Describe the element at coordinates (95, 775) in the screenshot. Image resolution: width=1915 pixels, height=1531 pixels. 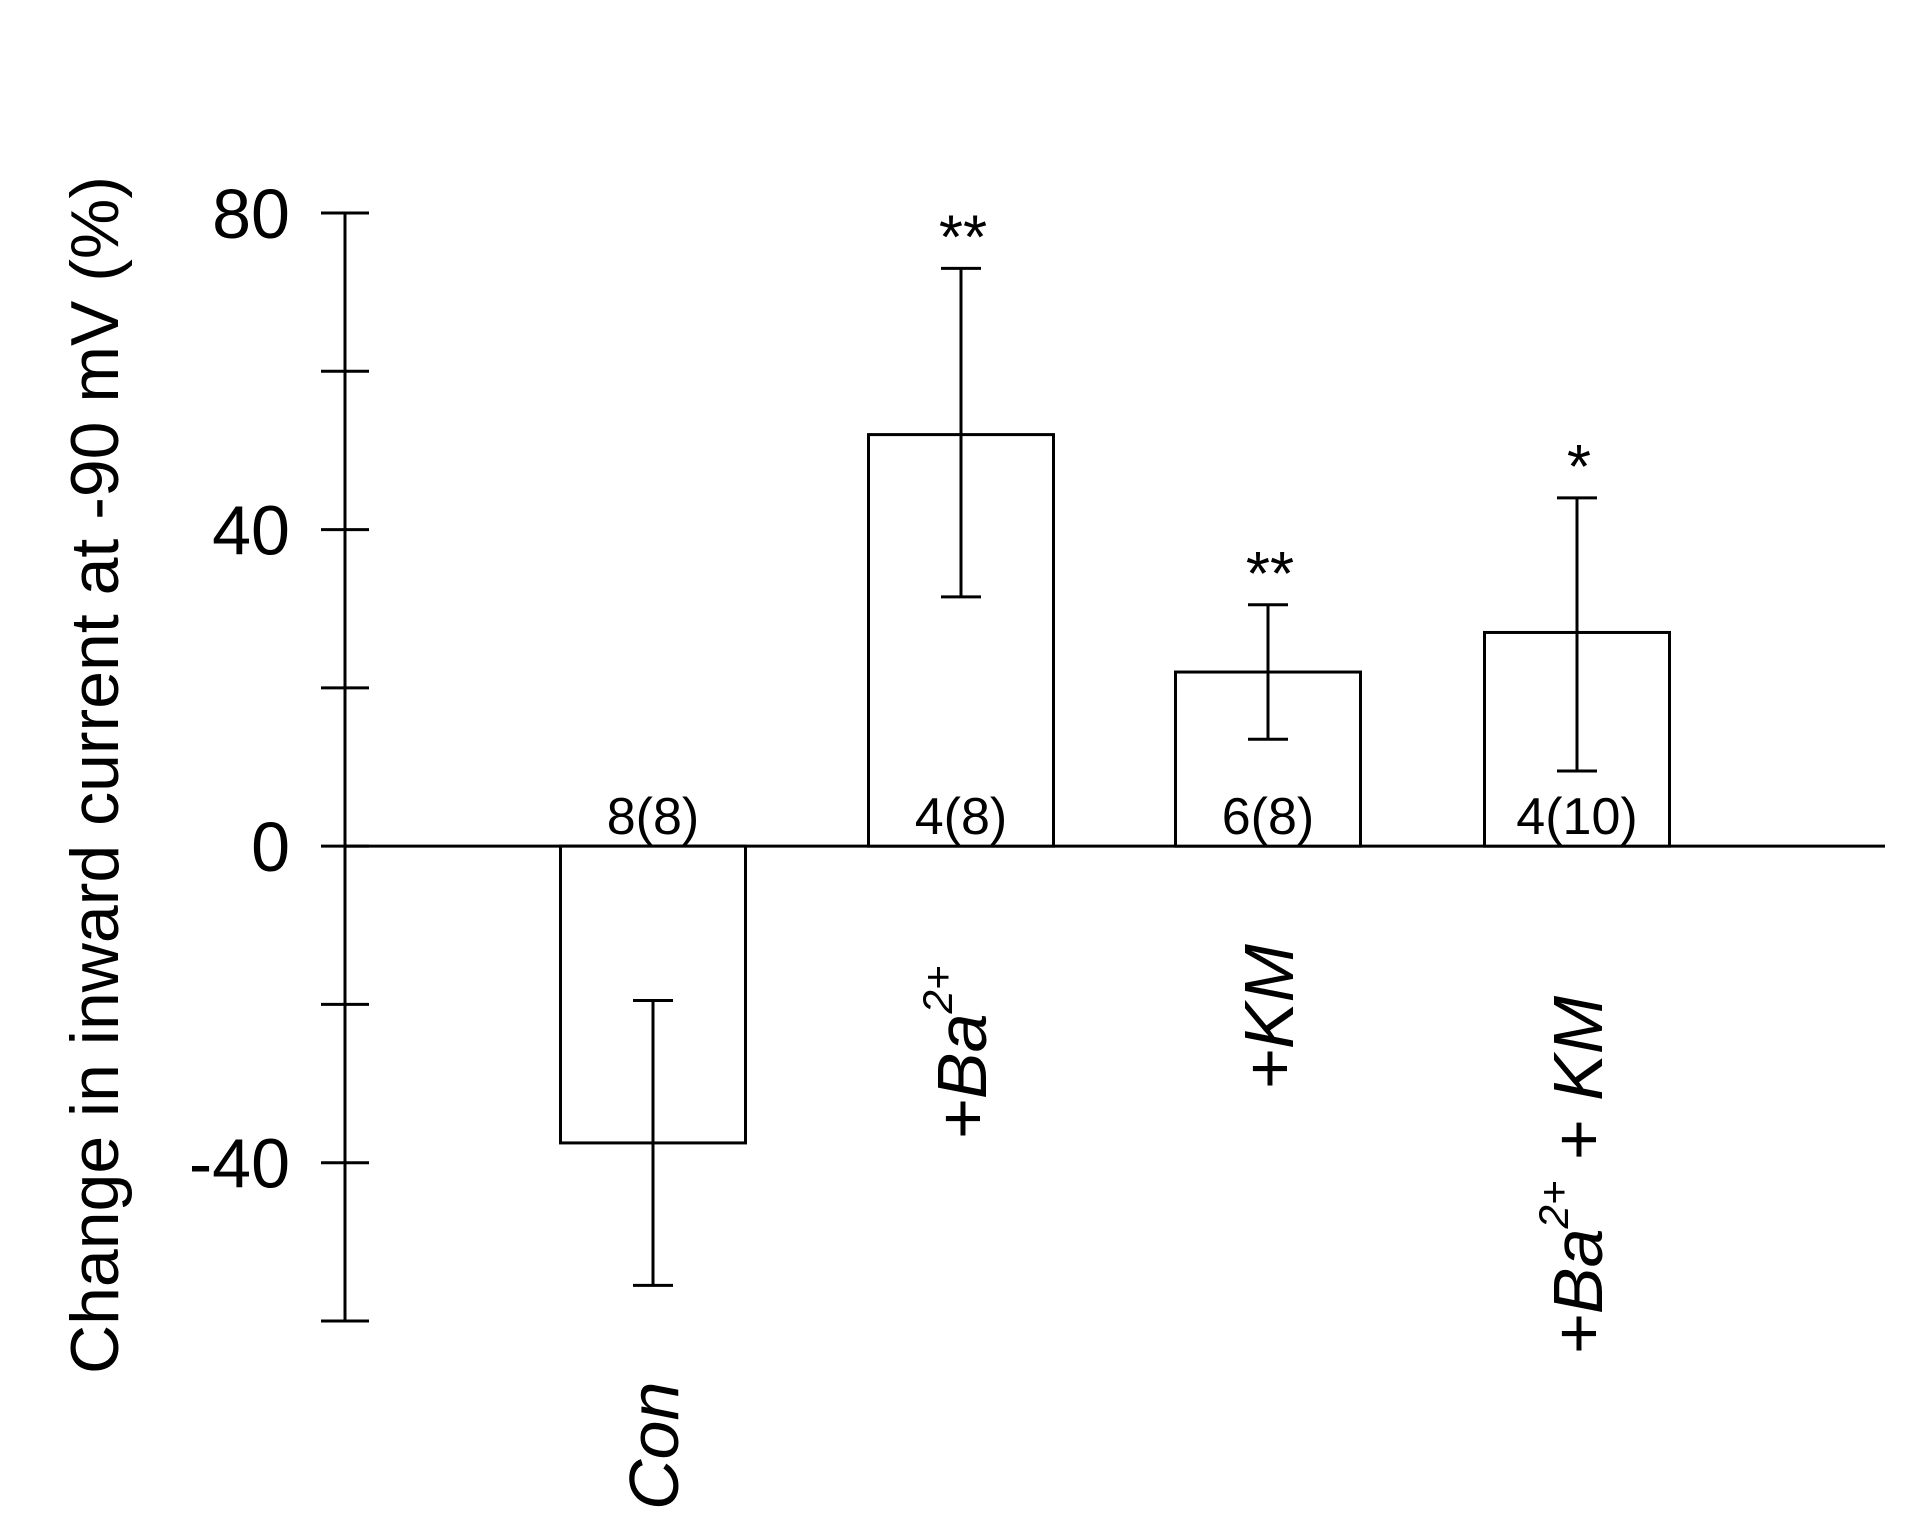
I see `y-axis-label: Change in inward current at -90 mV (%)` at that location.